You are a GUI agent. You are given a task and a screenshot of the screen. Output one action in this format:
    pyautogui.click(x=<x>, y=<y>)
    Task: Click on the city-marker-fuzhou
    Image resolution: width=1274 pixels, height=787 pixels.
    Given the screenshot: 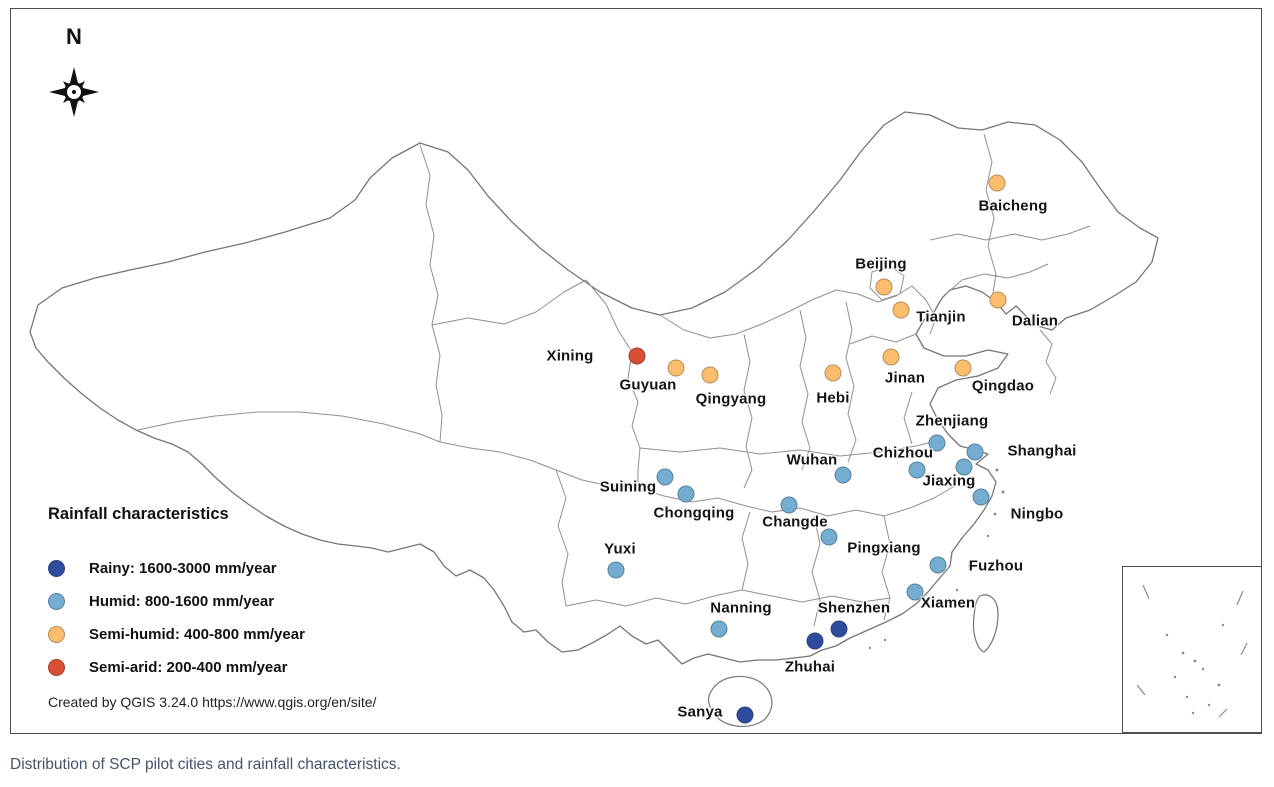 What is the action you would take?
    pyautogui.click(x=938, y=565)
    